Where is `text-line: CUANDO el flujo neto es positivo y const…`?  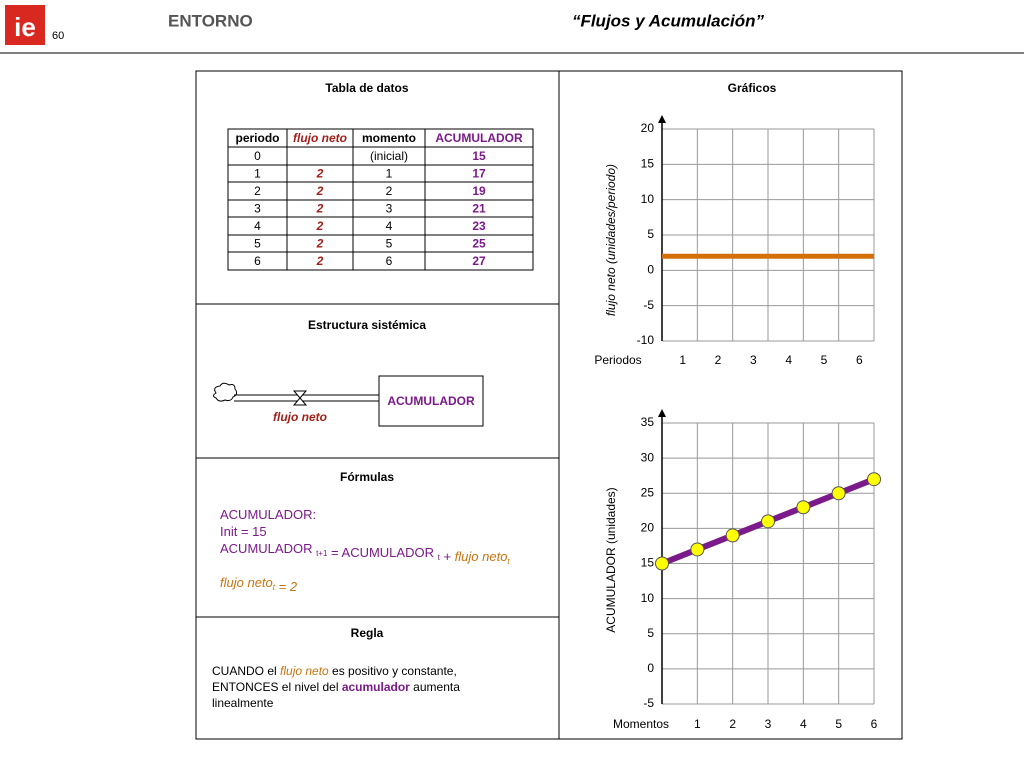 text-line: CUANDO el flujo neto es positivo y const… is located at coordinates (334, 671).